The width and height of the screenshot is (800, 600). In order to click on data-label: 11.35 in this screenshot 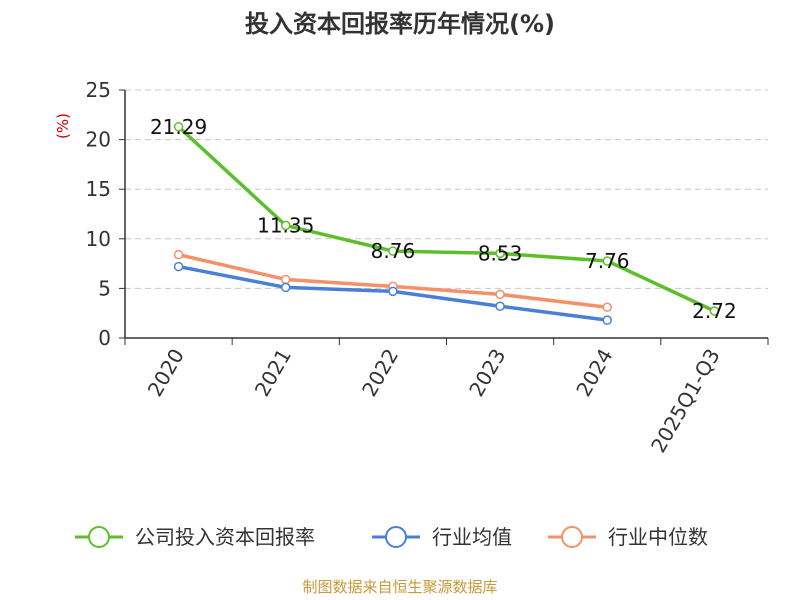, I will do `click(285, 225)`.